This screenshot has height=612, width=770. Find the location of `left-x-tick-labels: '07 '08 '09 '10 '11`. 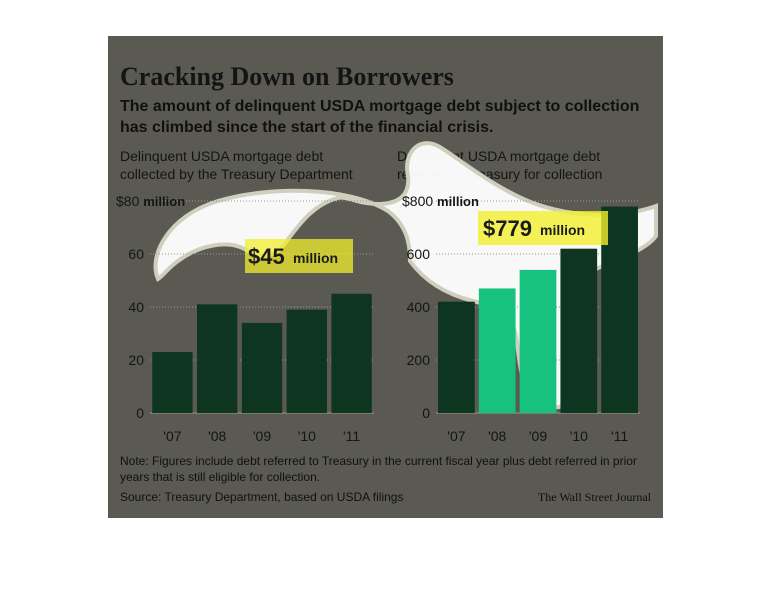

left-x-tick-labels: '07 '08 '09 '10 '11 is located at coordinates (261, 436).